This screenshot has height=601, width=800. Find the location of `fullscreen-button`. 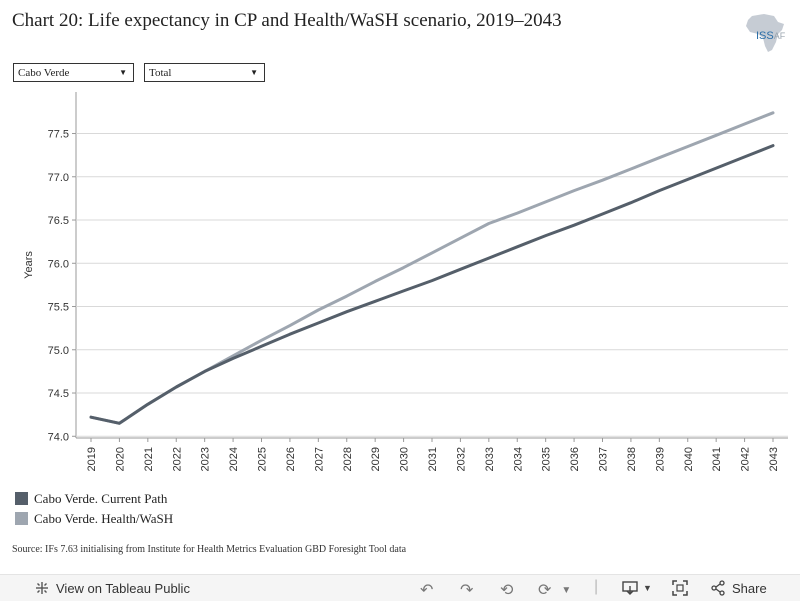

fullscreen-button is located at coordinates (680, 588).